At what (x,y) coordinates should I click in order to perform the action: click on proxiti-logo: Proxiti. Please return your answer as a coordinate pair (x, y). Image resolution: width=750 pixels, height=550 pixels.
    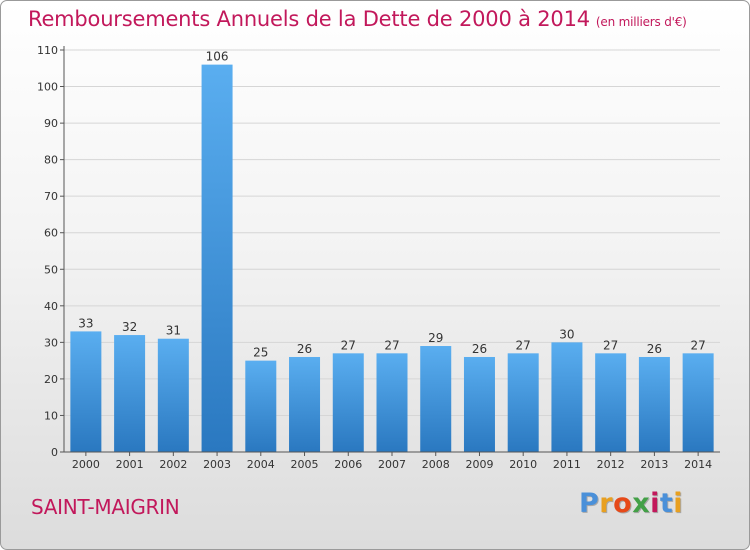
    Looking at the image, I should click on (631, 503).